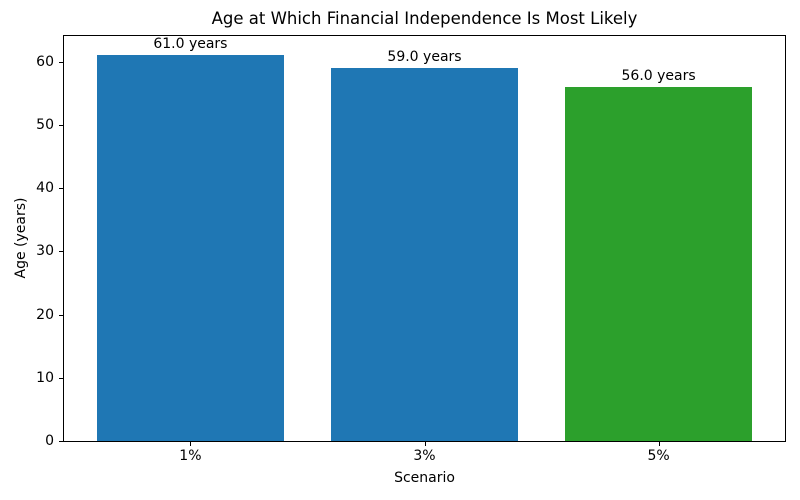 The image size is (800, 500). Describe the element at coordinates (21, 238) in the screenshot. I see `y-axis-label: Age (years)` at that location.